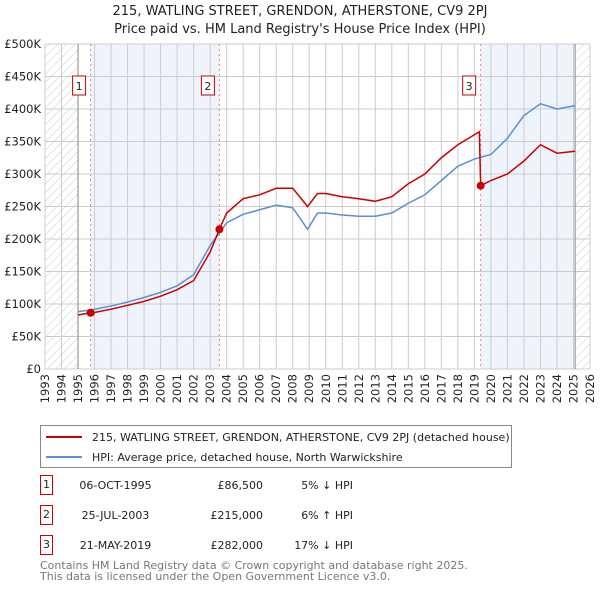  What do you see at coordinates (22, 304) in the screenshot?
I see `y-tick-label: £100K` at bounding box center [22, 304].